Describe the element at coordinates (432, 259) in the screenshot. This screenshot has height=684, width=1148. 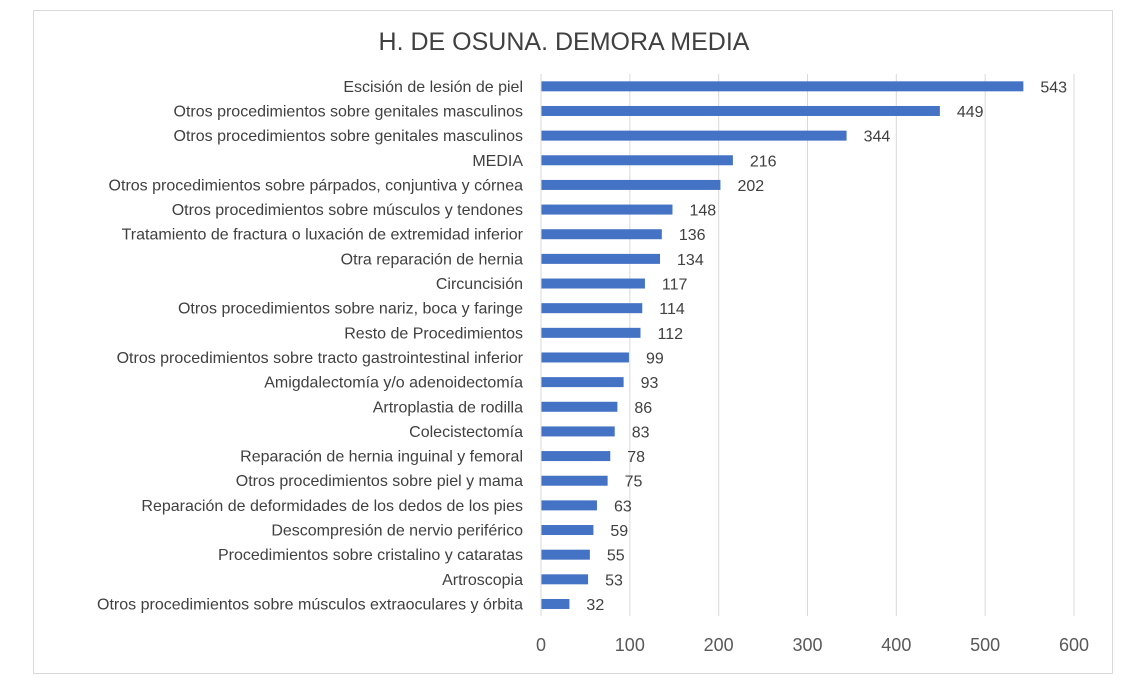
I see `category-label: Otra reparación de hernia` at that location.